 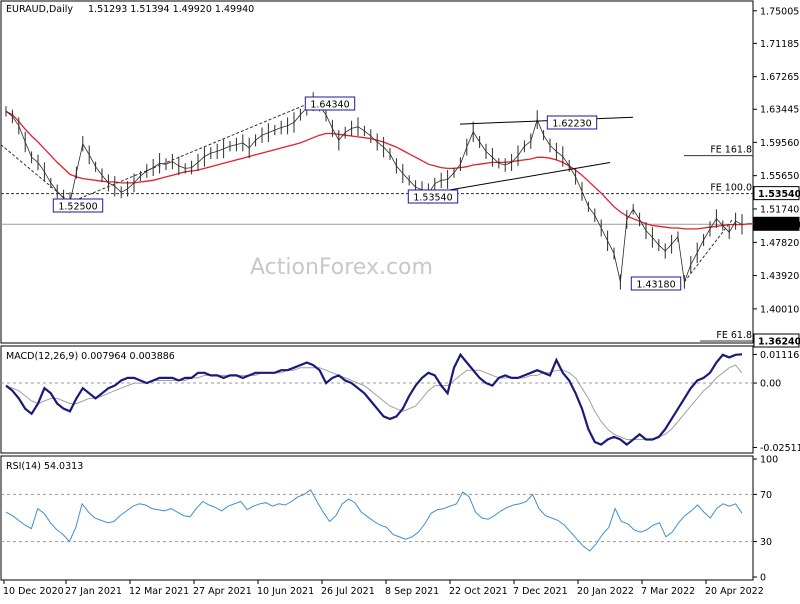 I want to click on rsi-y-tick-label: 100, so click(x=769, y=460).